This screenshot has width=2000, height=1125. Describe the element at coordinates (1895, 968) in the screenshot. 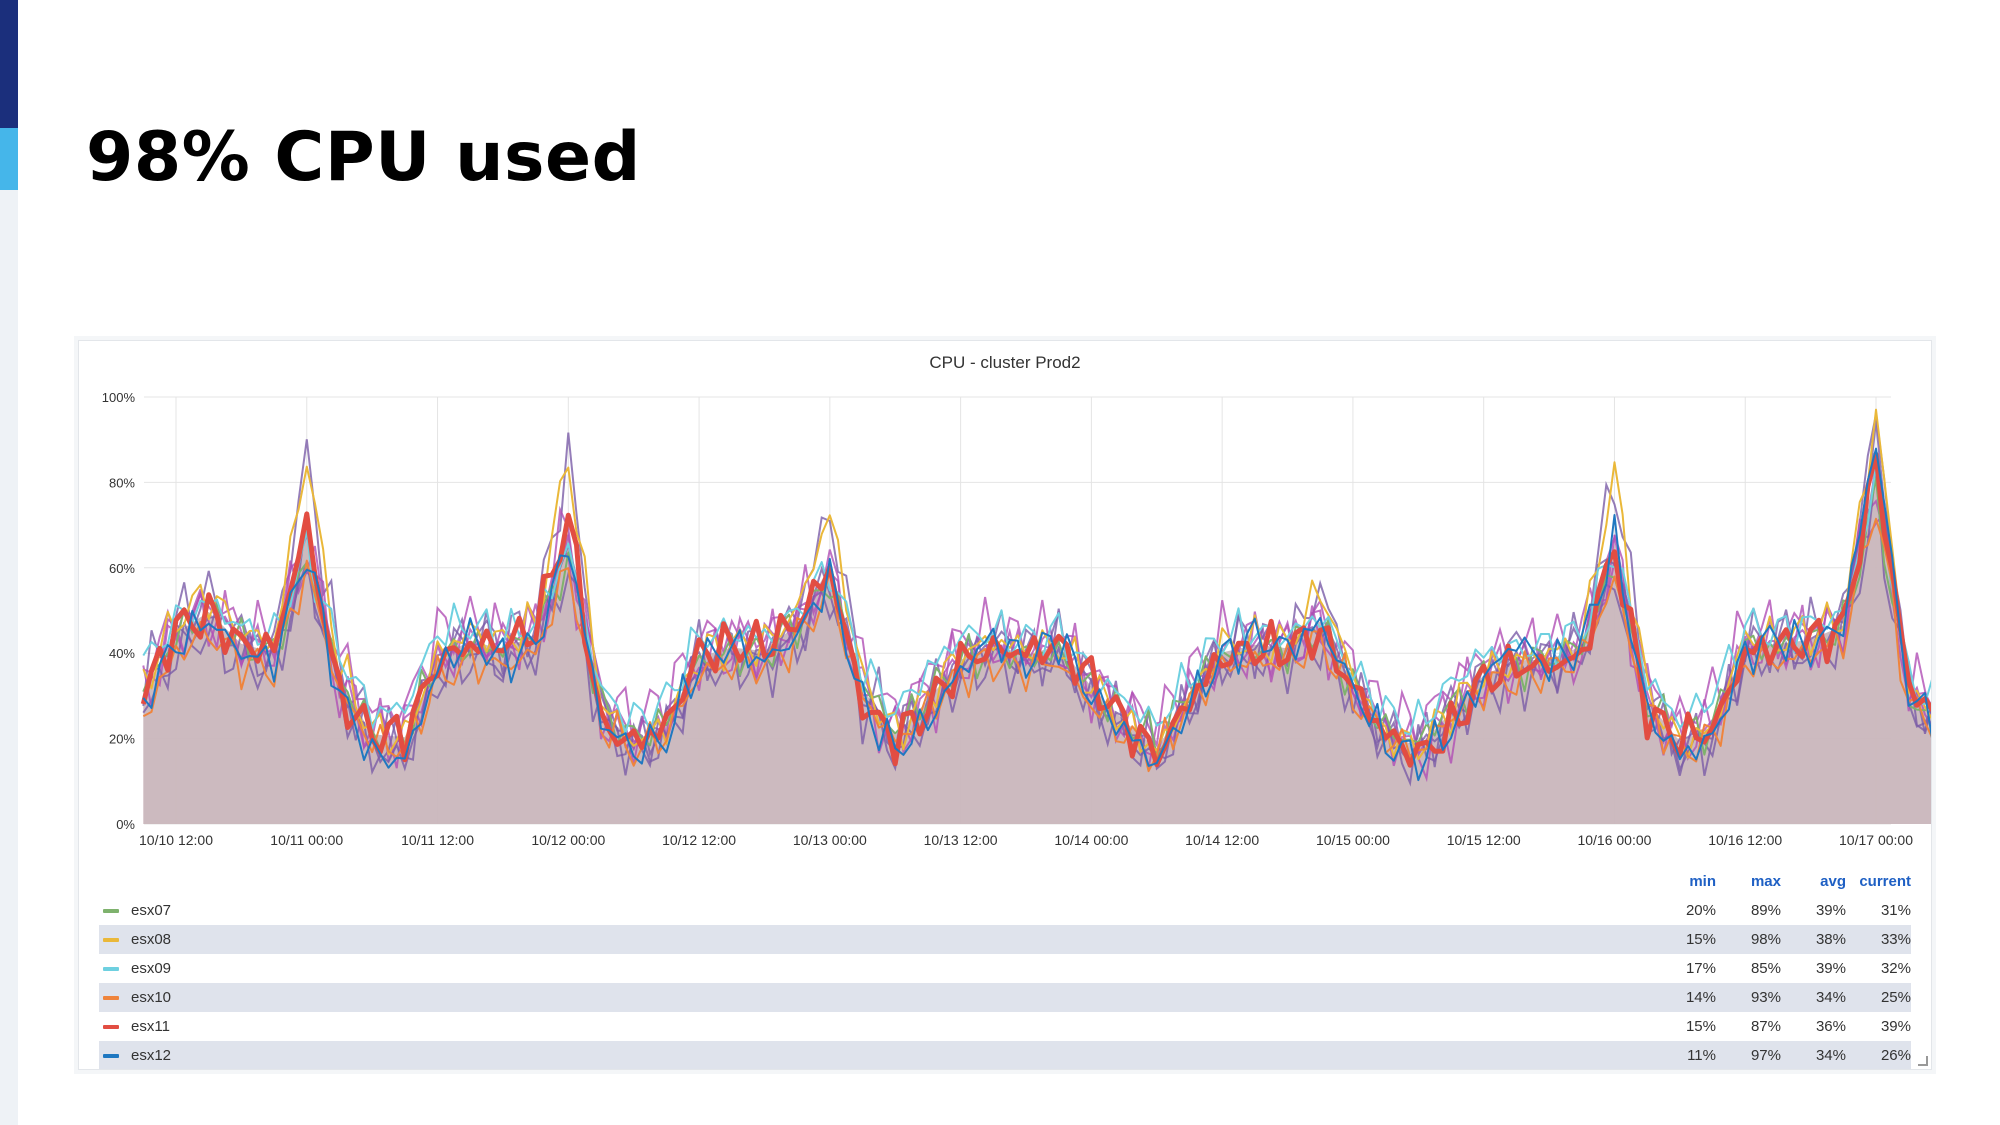

I see `legend-value-current: 32%` at that location.